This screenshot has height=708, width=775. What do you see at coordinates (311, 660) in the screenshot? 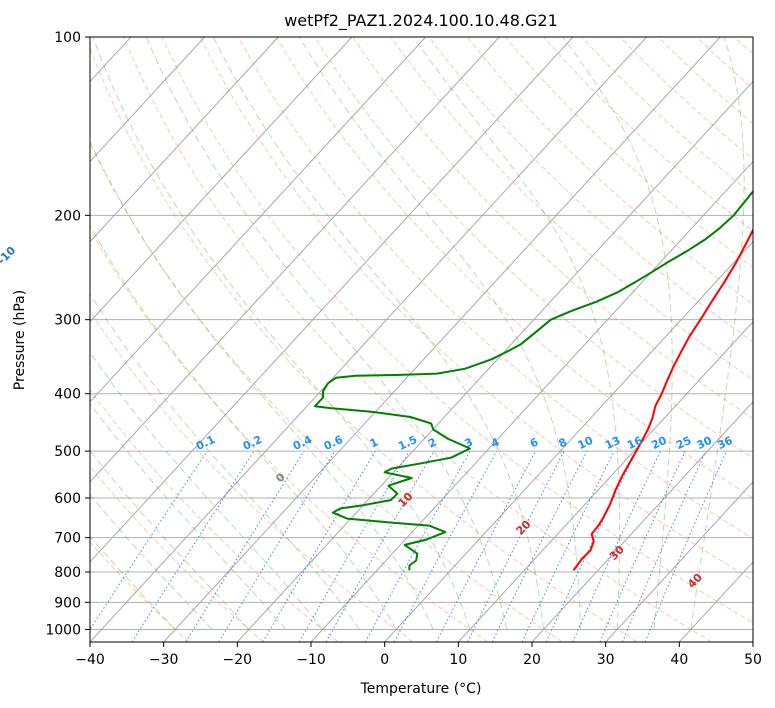
I see `x-tick-label: −10` at bounding box center [311, 660].